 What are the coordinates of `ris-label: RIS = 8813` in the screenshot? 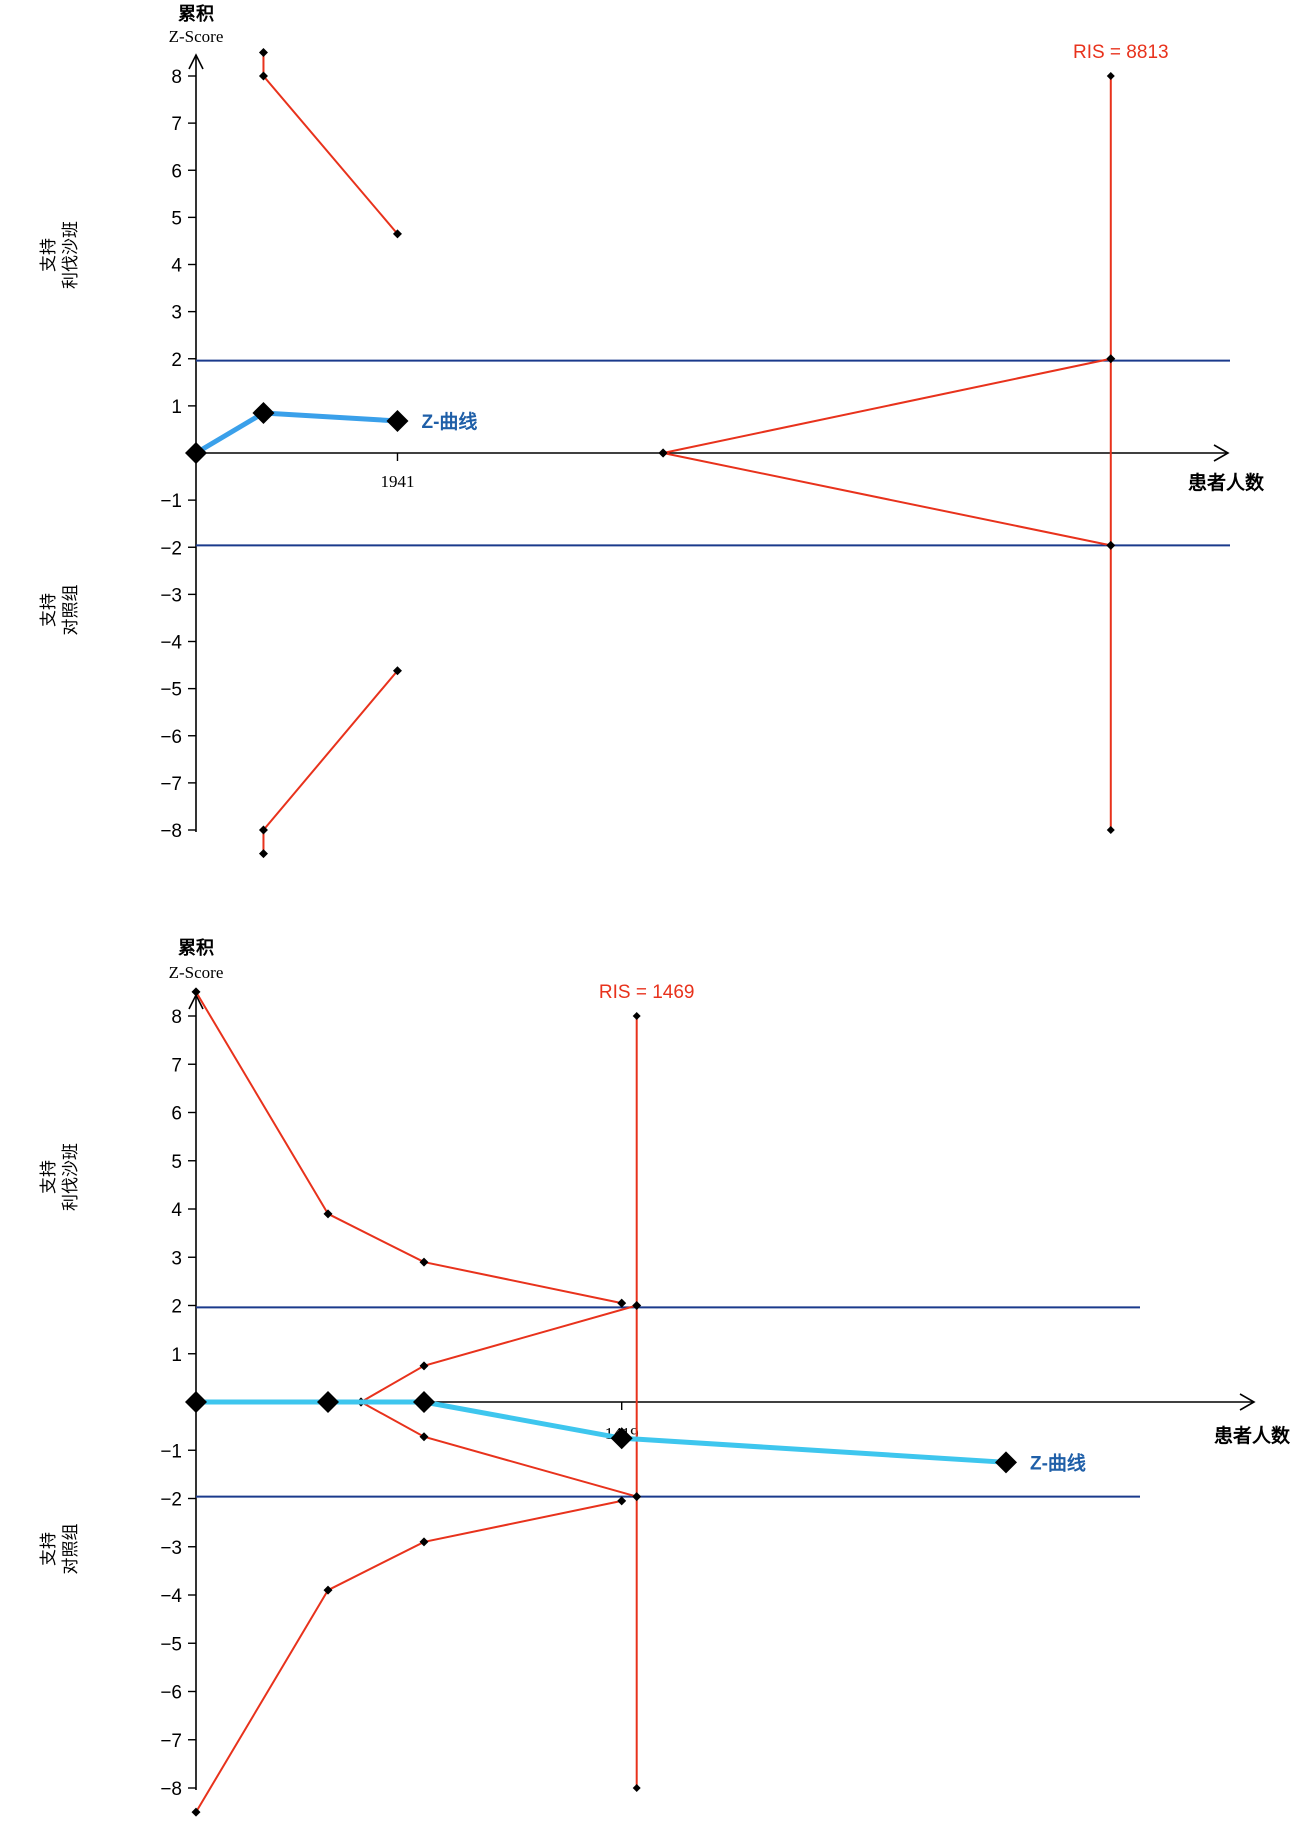 It's located at (1121, 52).